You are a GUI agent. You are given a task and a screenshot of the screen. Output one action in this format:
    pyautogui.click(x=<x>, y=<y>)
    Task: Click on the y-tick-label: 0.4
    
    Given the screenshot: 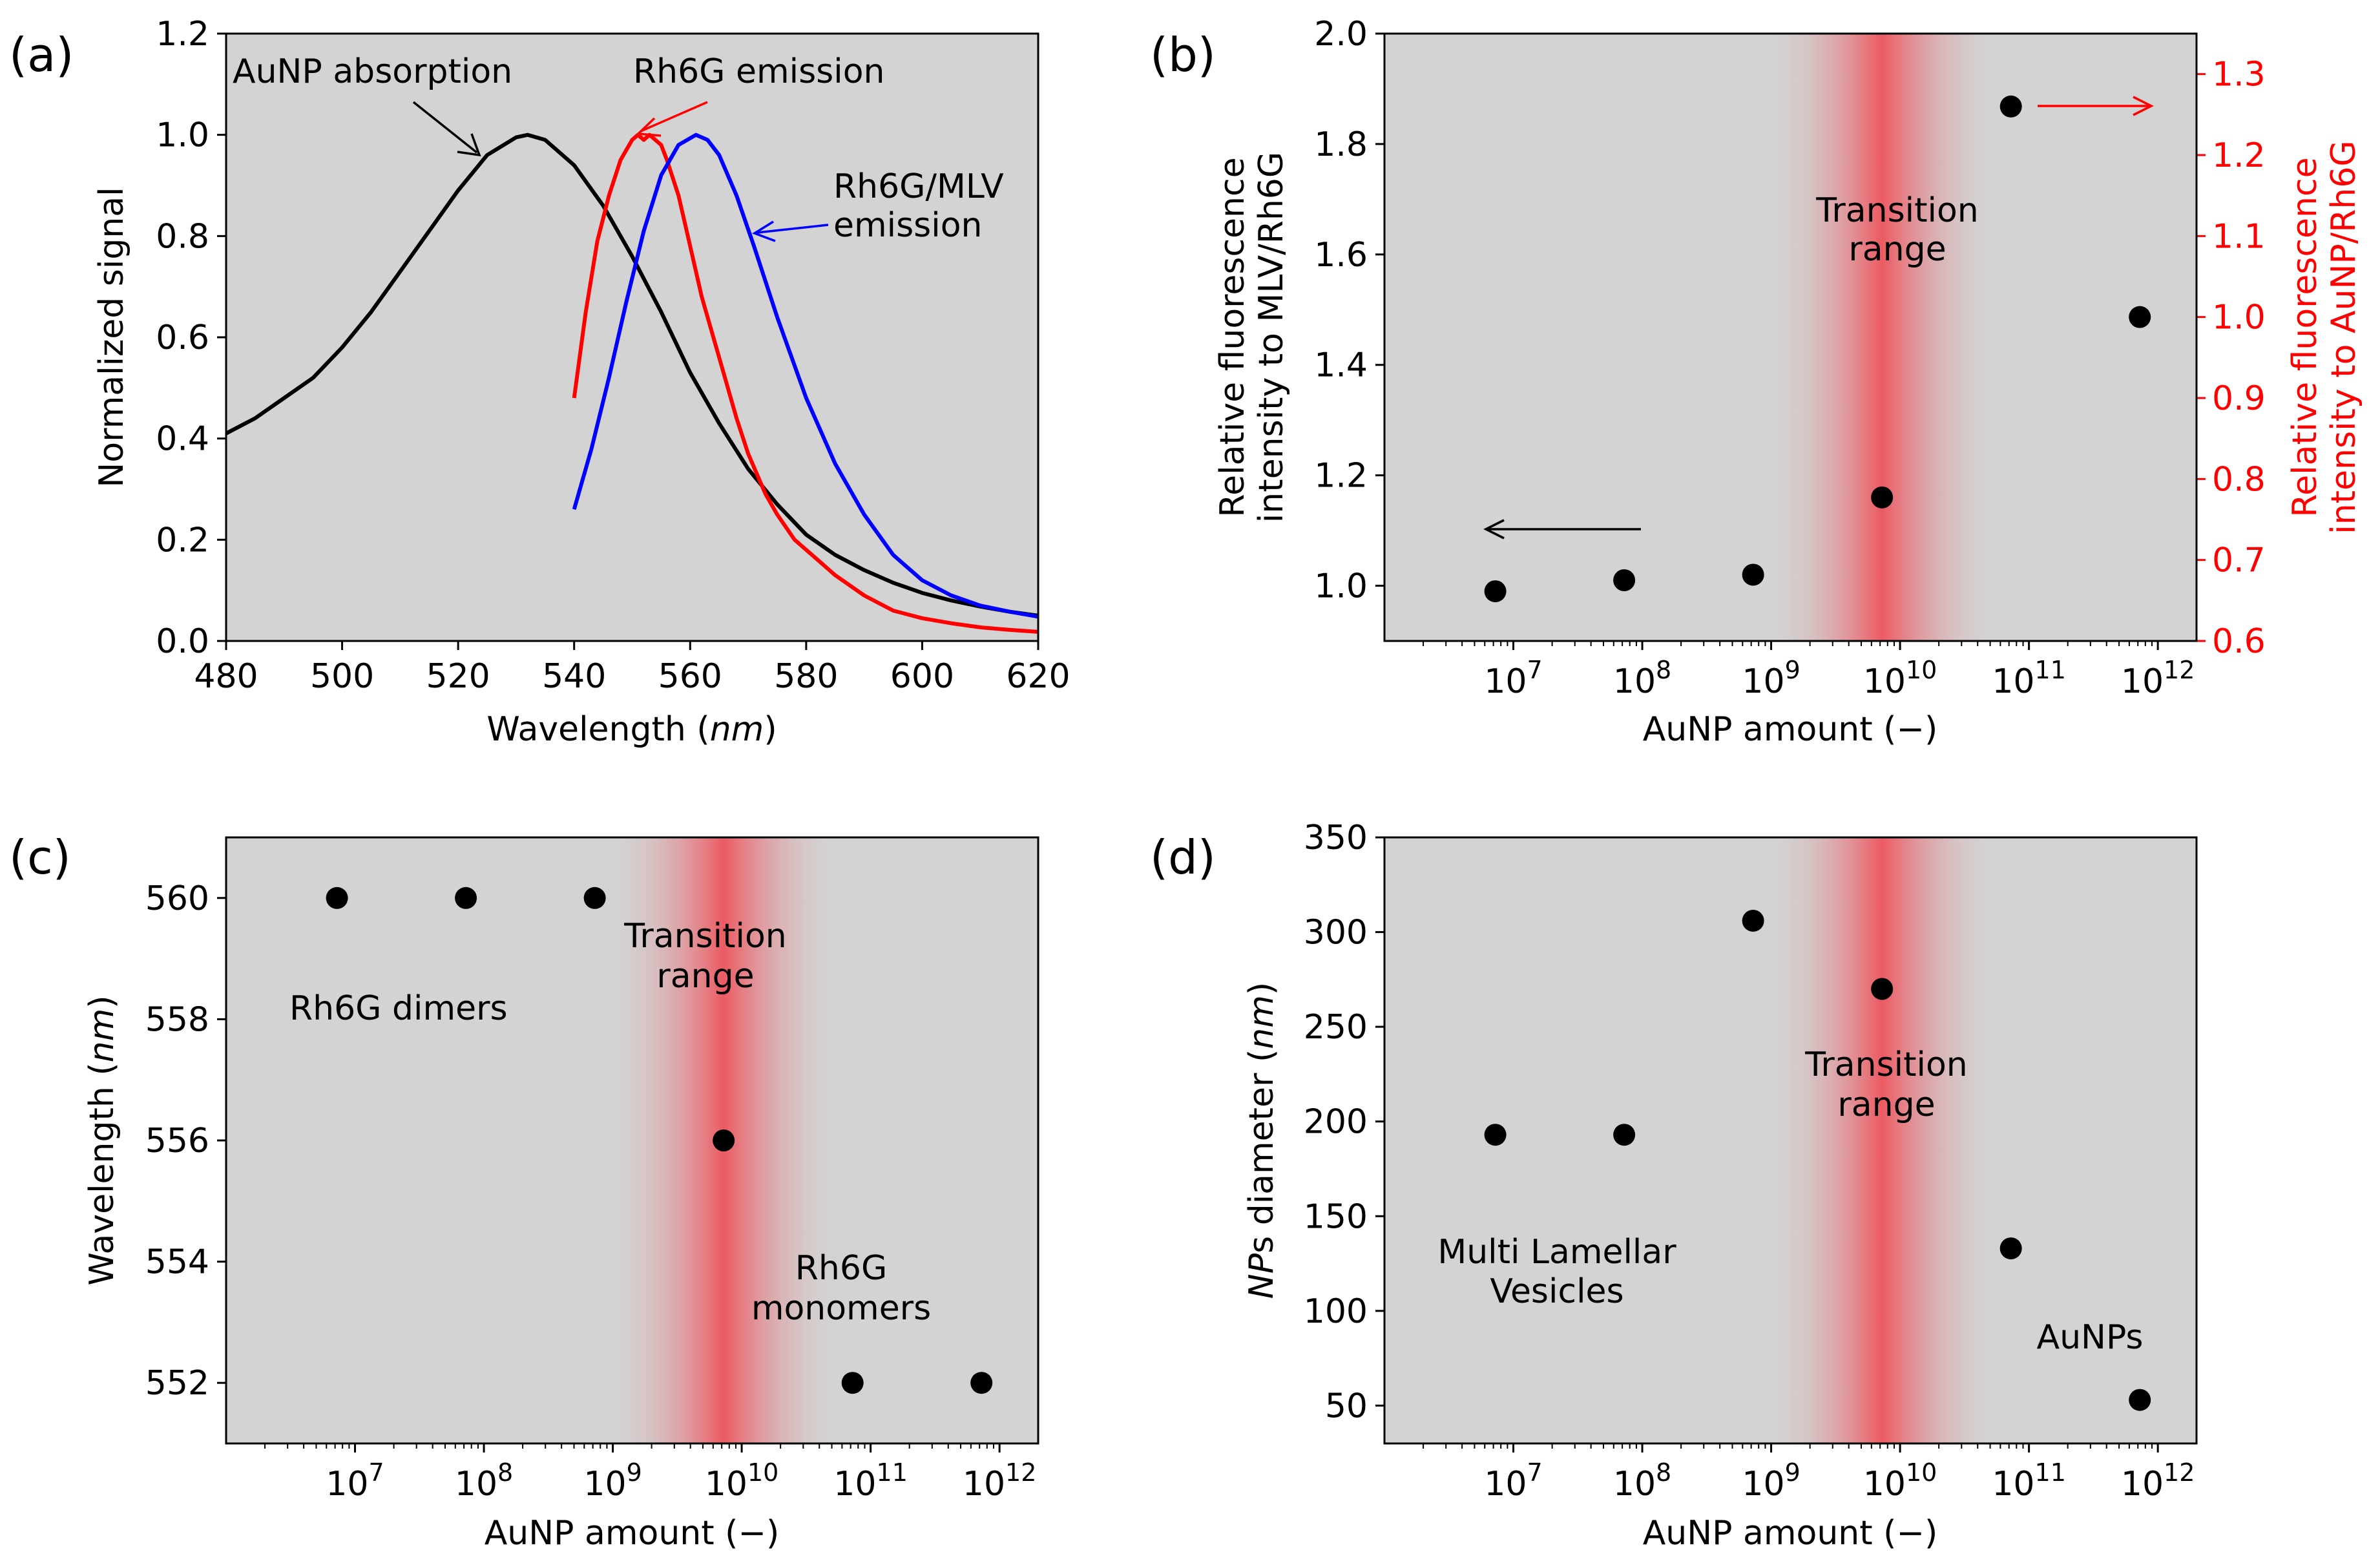 What is the action you would take?
    pyautogui.click(x=182, y=440)
    